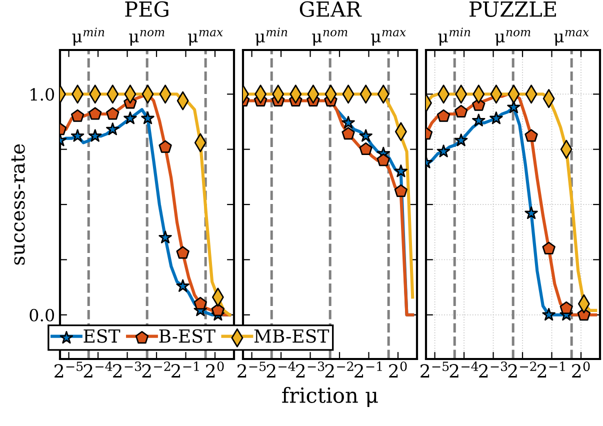 This screenshot has width=603, height=426. Describe the element at coordinates (42, 315) in the screenshot. I see `y-tick-label: 0.0` at that location.